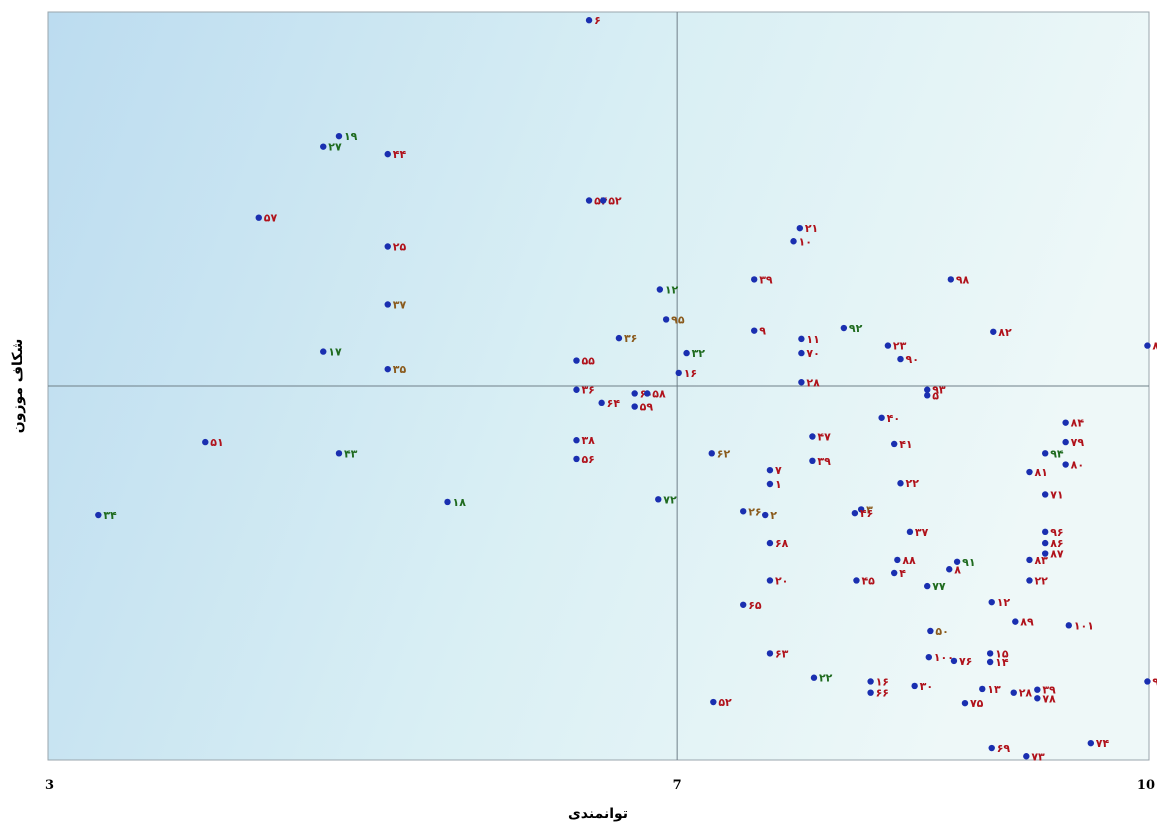  I want to click on data-point-label: ۶۵, so click(755, 605).